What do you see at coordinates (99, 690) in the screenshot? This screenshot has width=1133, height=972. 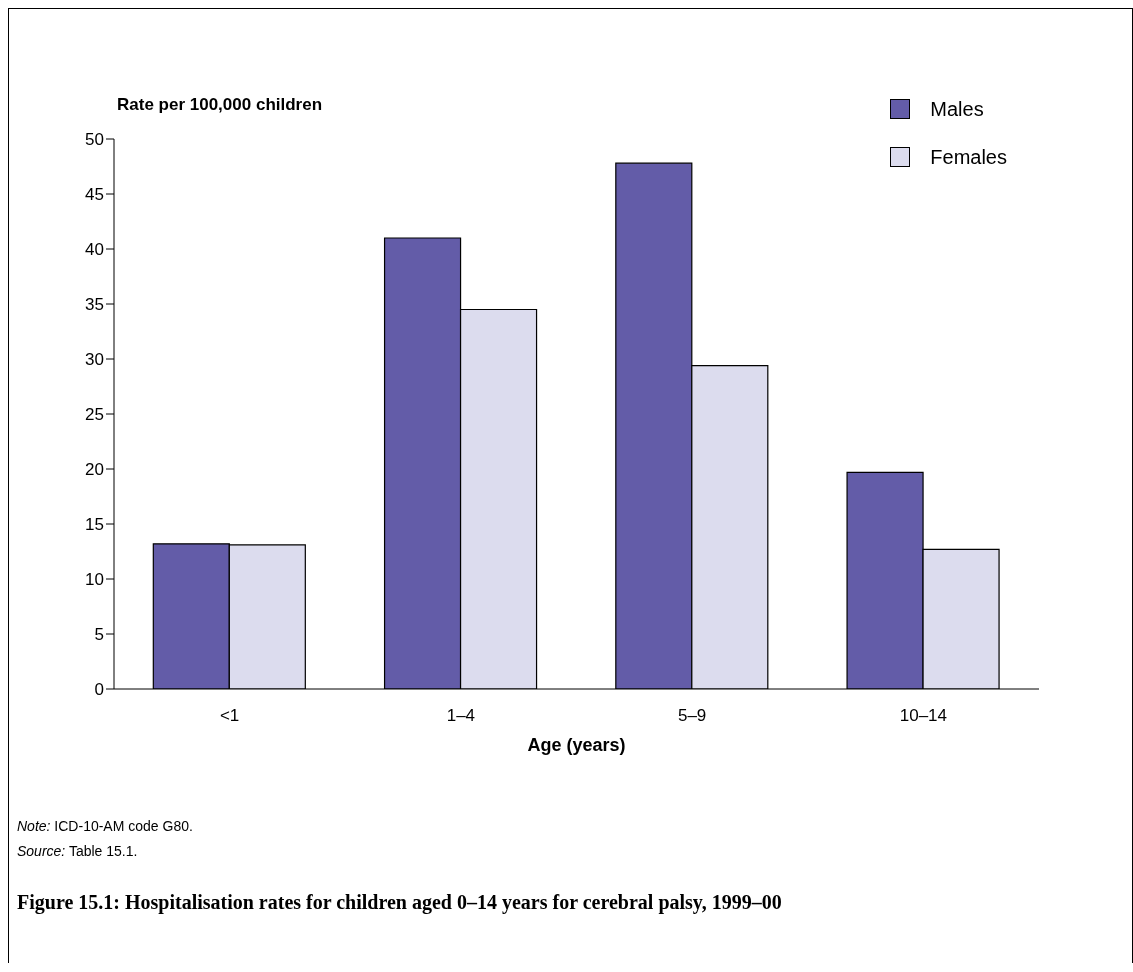 I see `y-tick-label: 0` at bounding box center [99, 690].